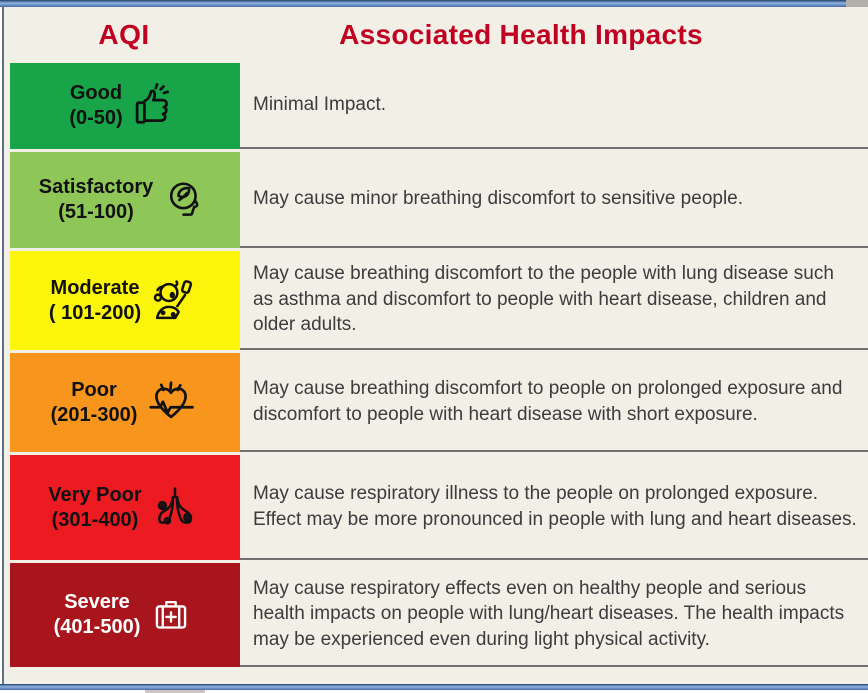 The image size is (868, 693). I want to click on first-aid-kit-icon, so click(171, 615).